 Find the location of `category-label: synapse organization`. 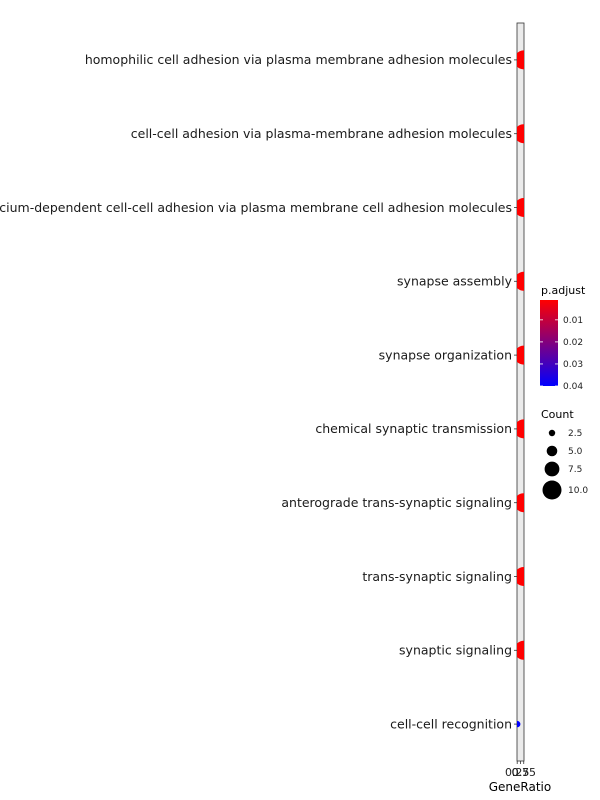

category-label: synapse organization is located at coordinates (445, 354).